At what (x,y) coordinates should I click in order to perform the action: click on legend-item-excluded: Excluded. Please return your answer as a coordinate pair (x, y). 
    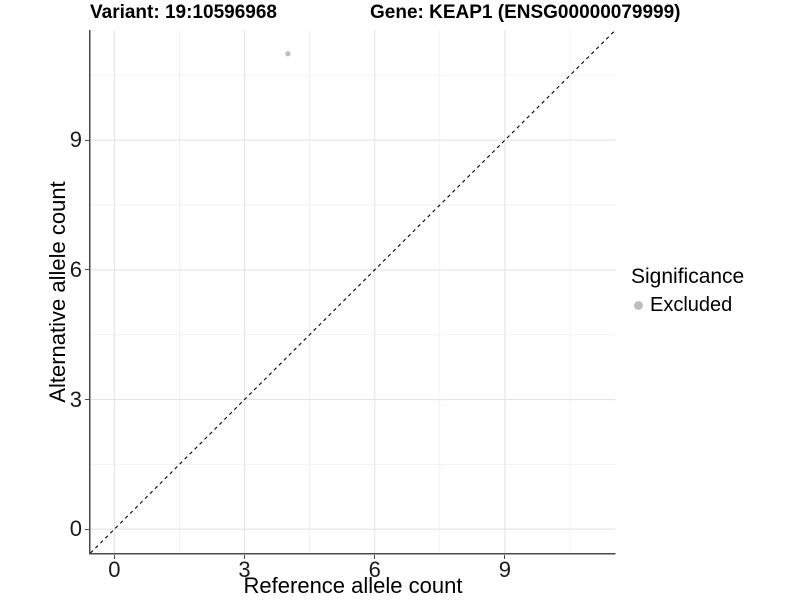
    Looking at the image, I should click on (687, 305).